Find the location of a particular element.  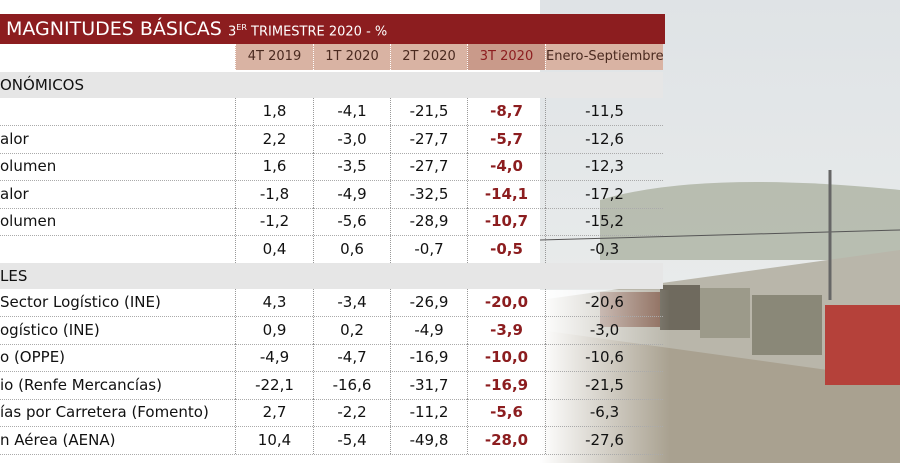

cell: 2,7 is located at coordinates (274, 412).